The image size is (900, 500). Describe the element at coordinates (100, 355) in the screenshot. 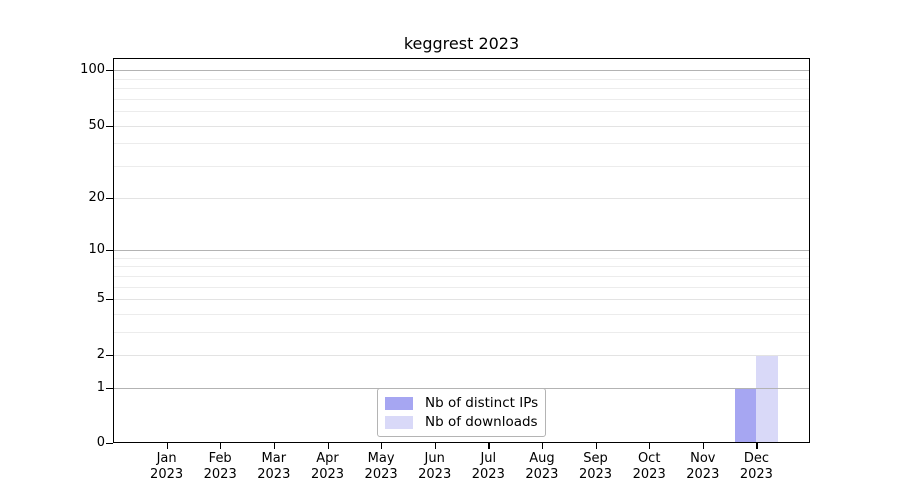

I see `y-tick-label-2: 2` at that location.